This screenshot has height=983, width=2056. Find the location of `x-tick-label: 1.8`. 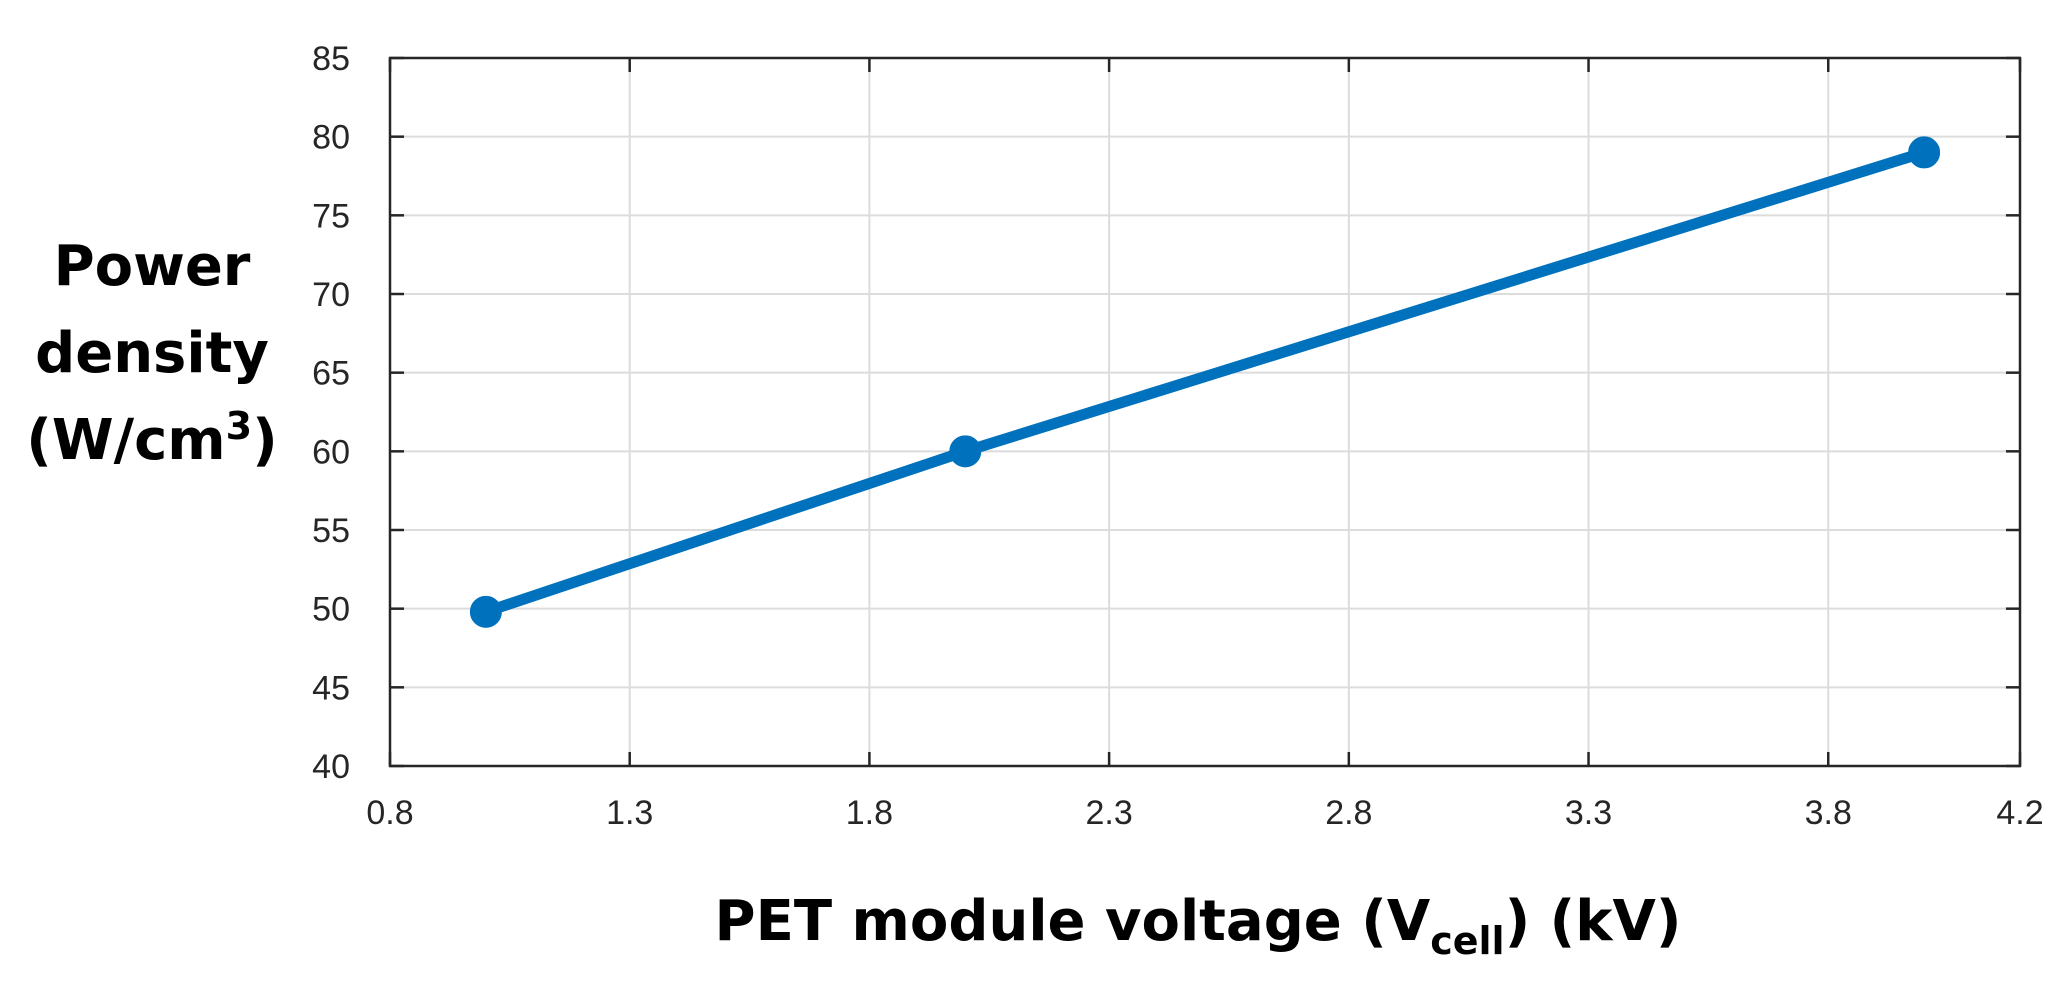

x-tick-label: 1.8 is located at coordinates (869, 813).